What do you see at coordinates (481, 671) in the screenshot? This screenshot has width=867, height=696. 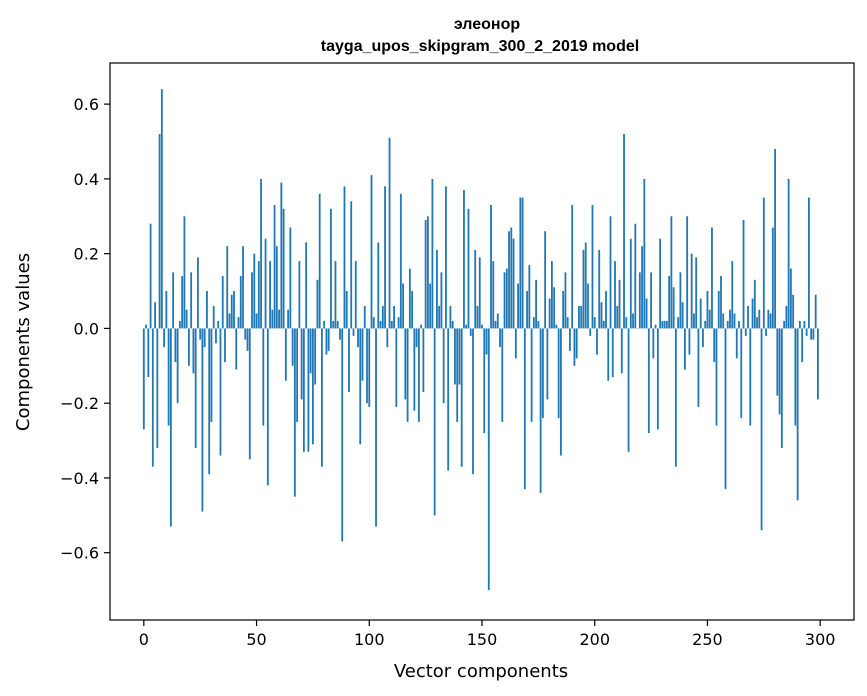 I see `x-axis-label: Vector components` at bounding box center [481, 671].